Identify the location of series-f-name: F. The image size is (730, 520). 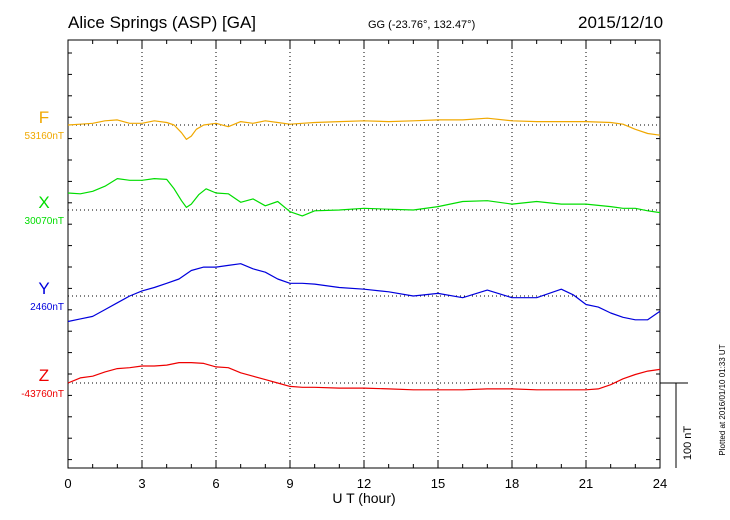
(44, 117).